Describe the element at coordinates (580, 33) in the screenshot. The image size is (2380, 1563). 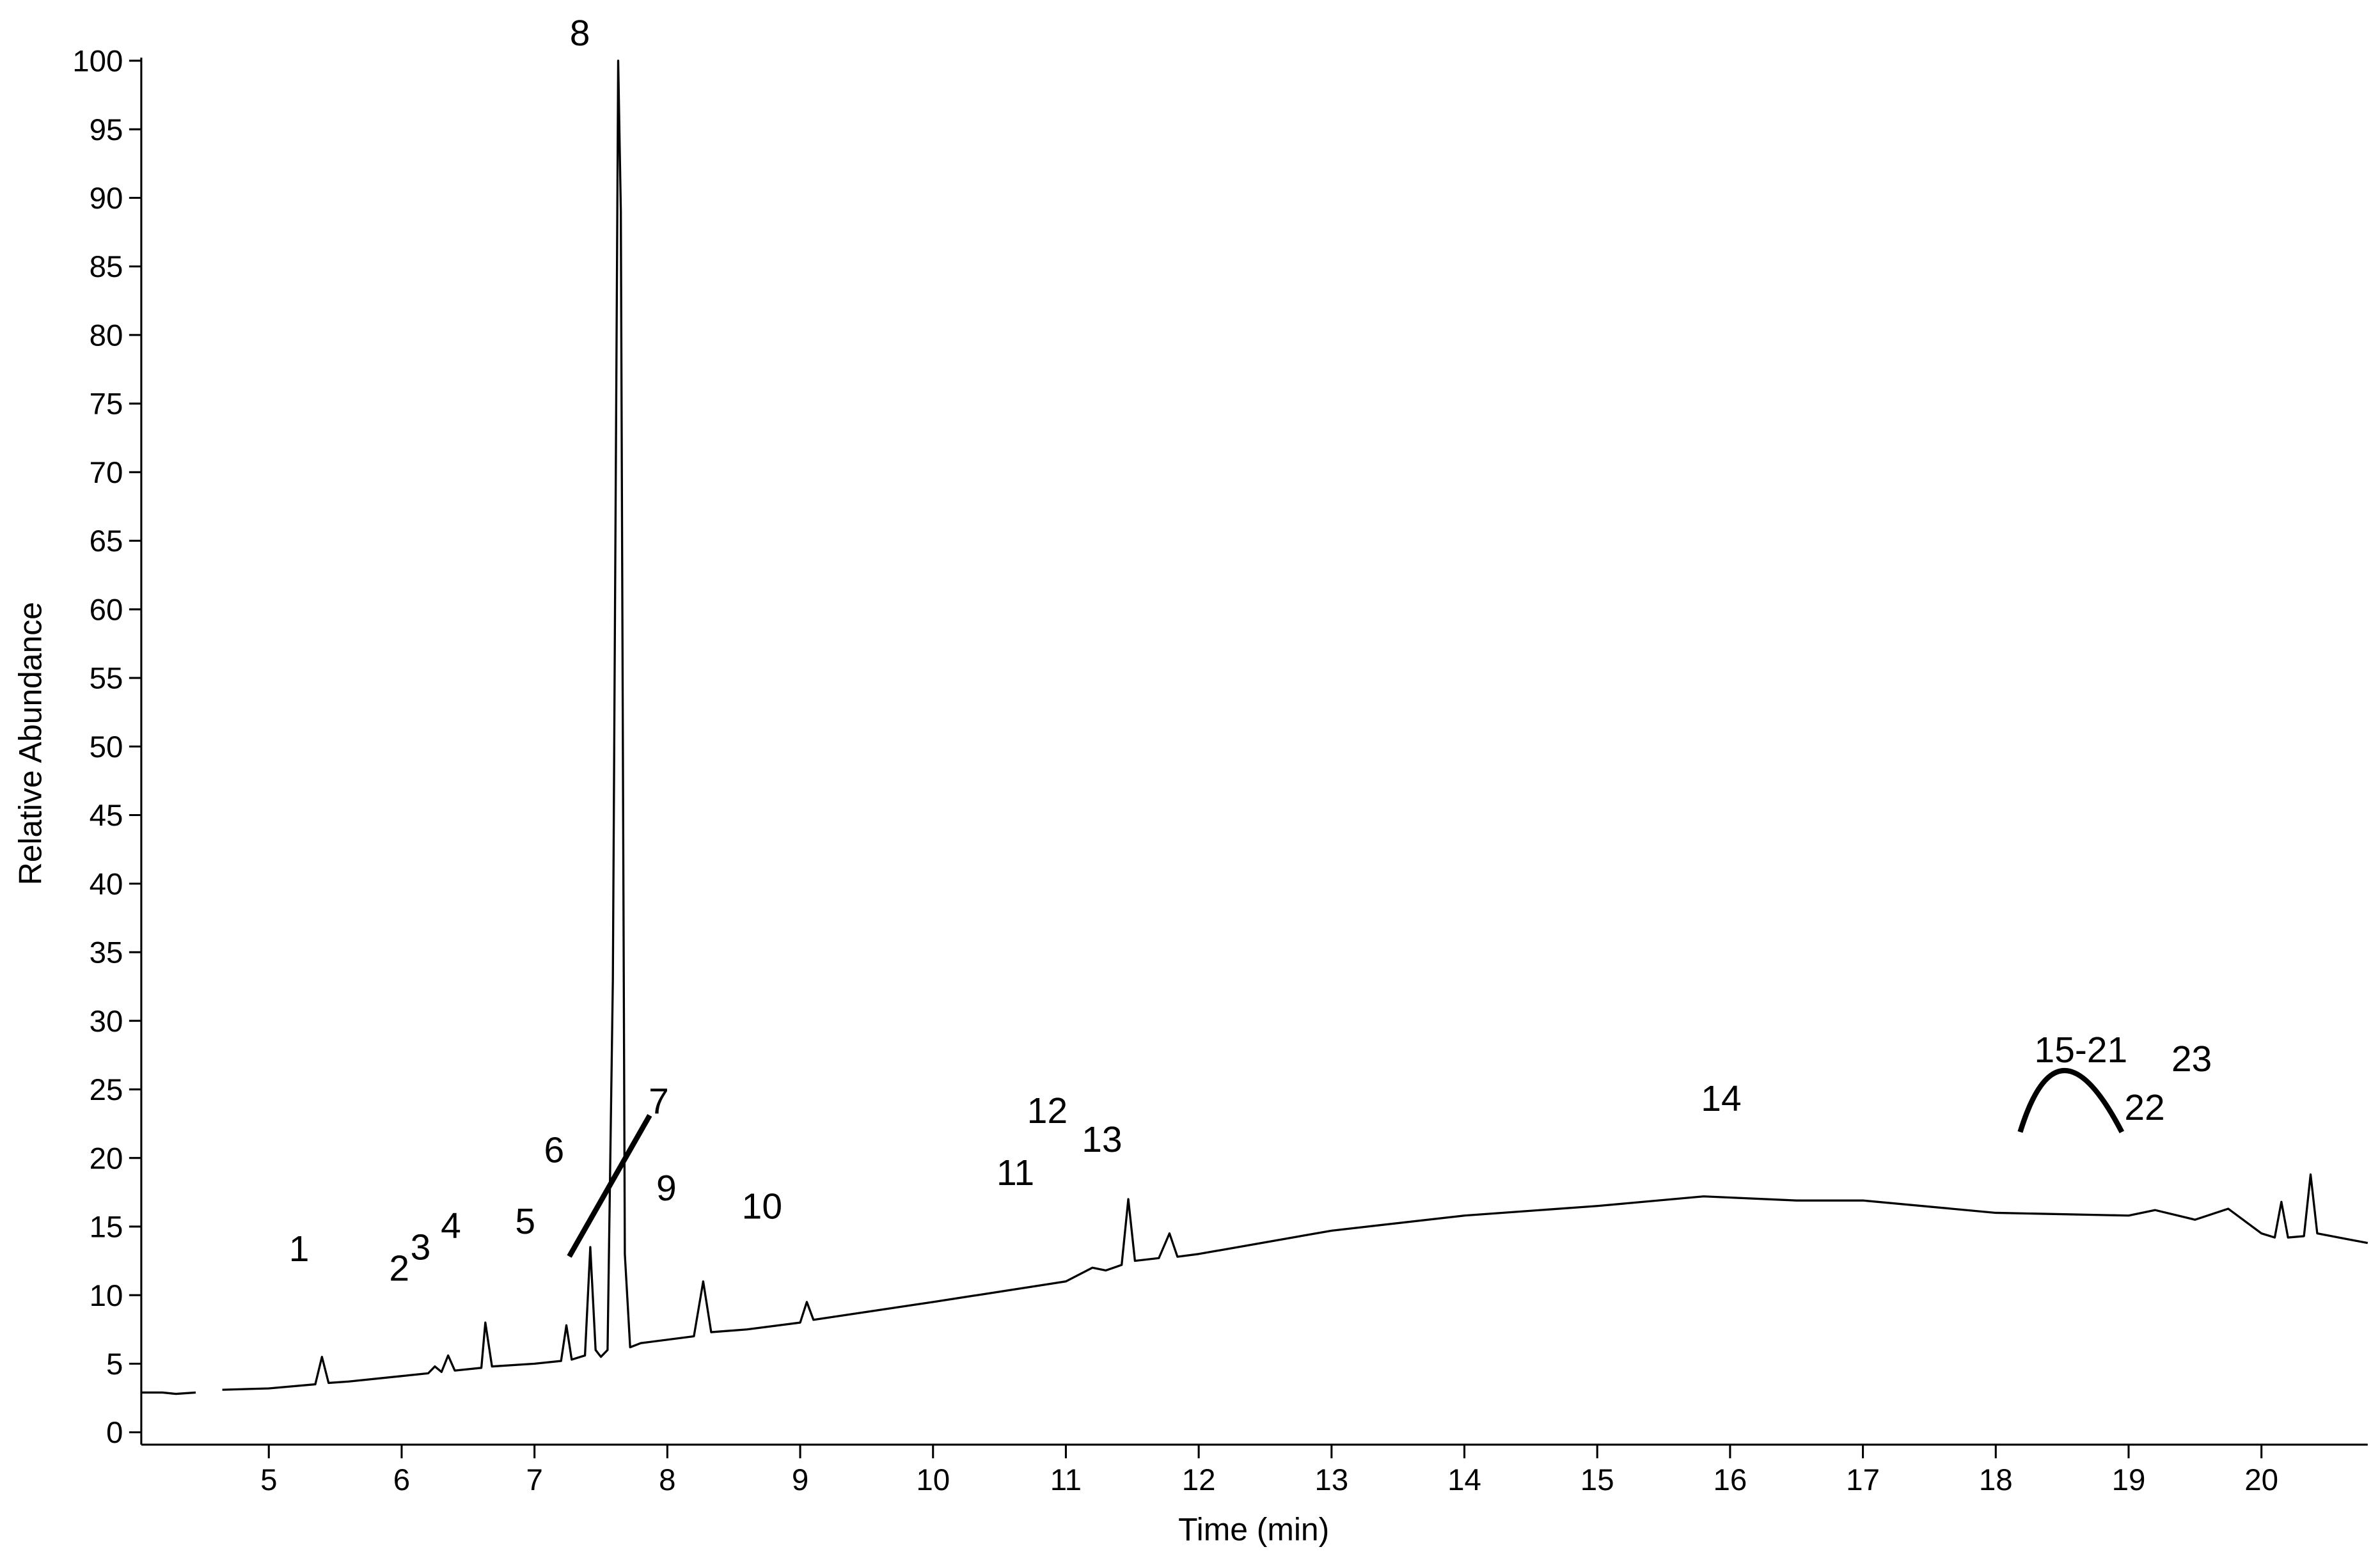
I see `peak-label: 8` at that location.